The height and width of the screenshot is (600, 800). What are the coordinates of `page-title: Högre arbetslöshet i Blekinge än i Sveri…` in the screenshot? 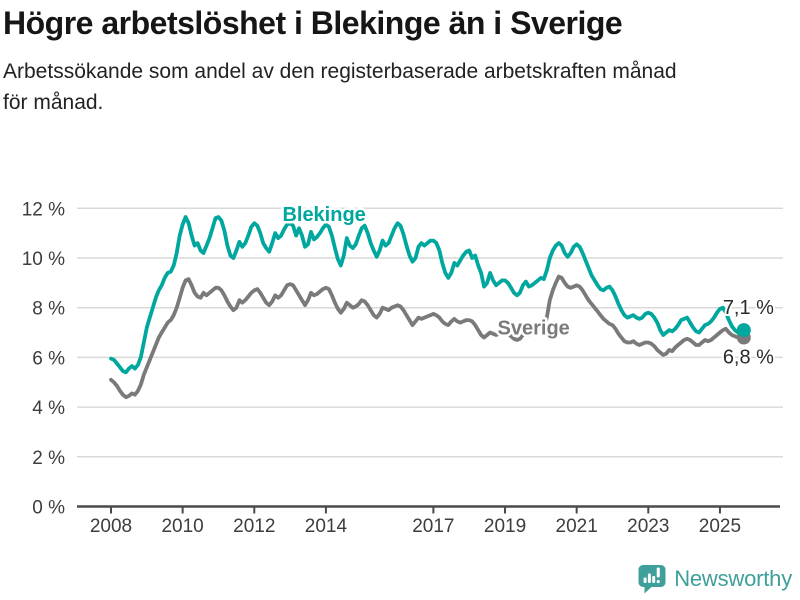 It's located at (313, 23).